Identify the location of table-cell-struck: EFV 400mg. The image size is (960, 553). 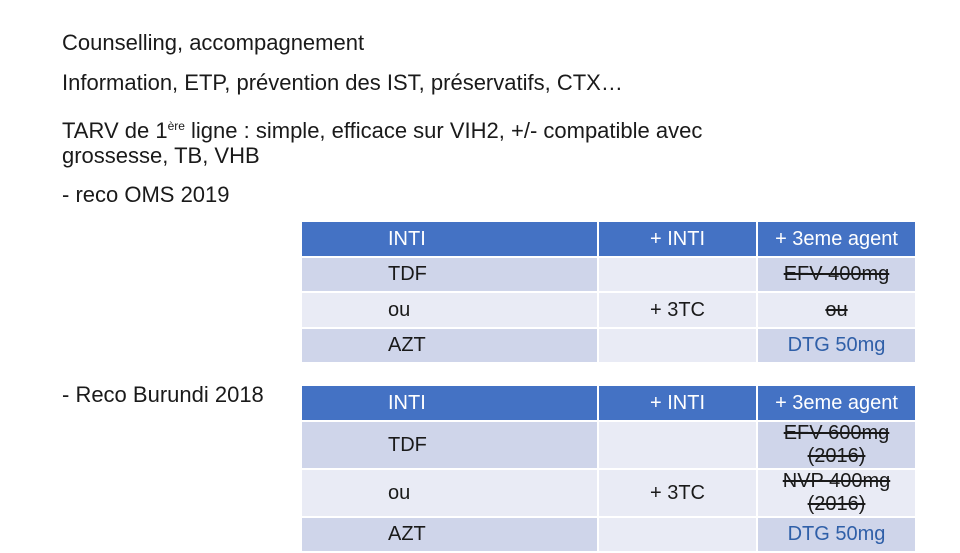
(837, 275).